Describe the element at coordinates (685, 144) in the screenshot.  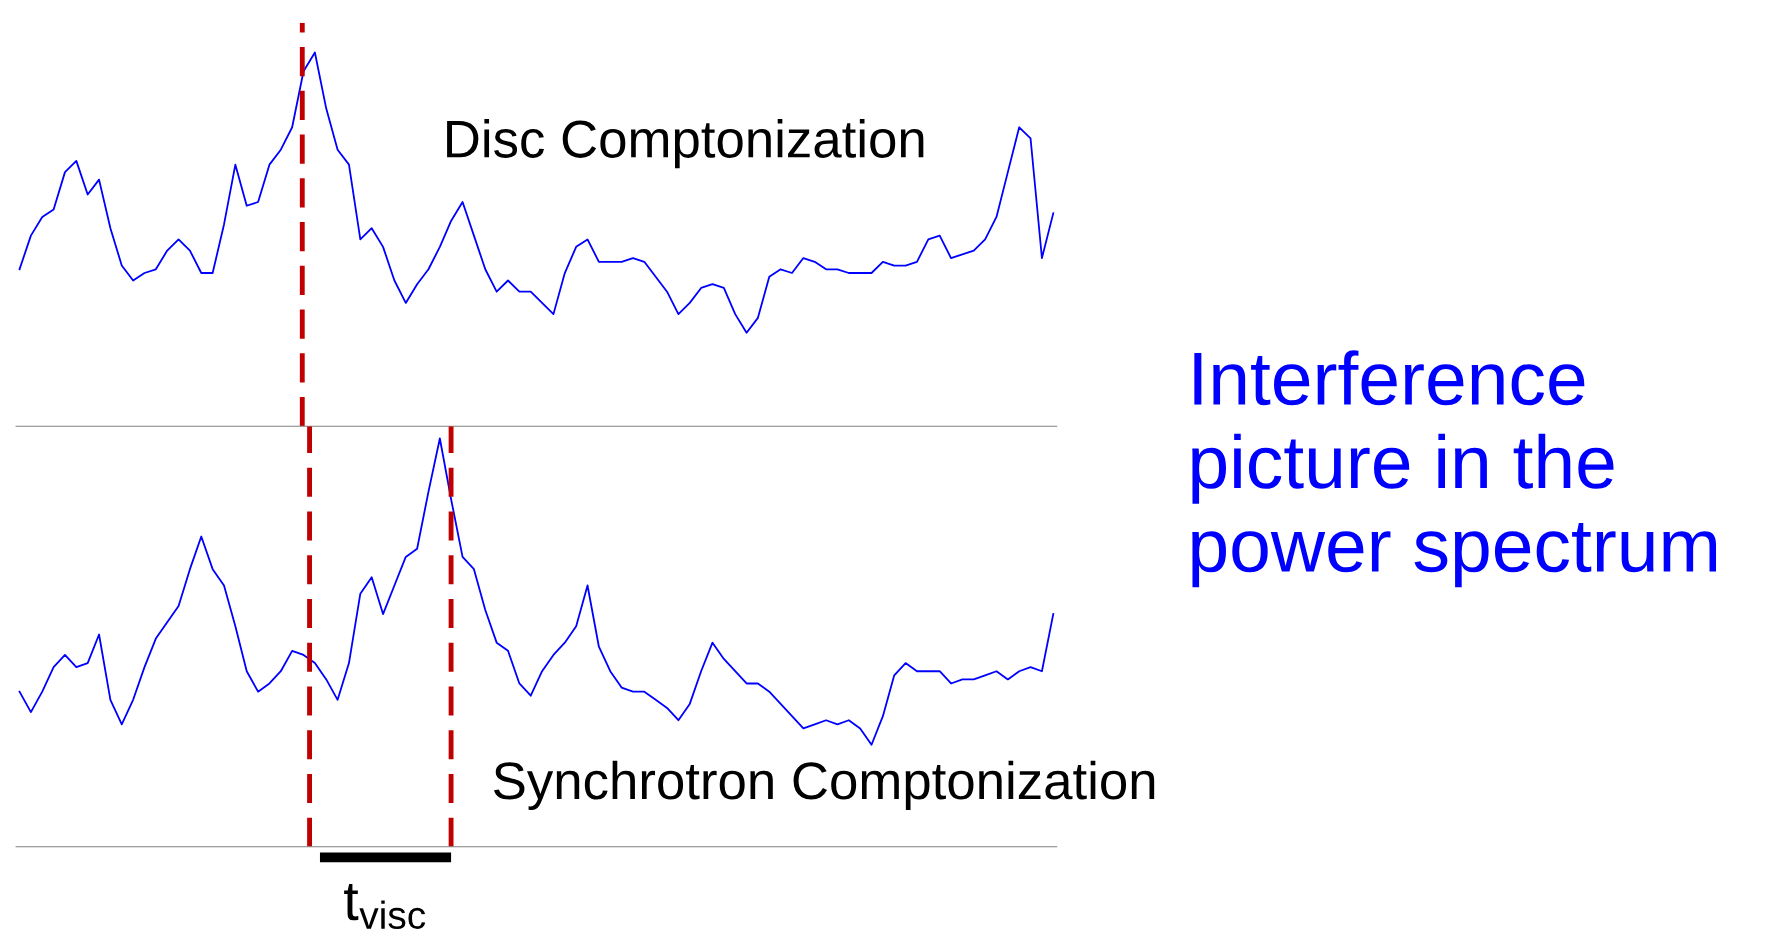
I see `annotation: Disc Comptonization` at that location.